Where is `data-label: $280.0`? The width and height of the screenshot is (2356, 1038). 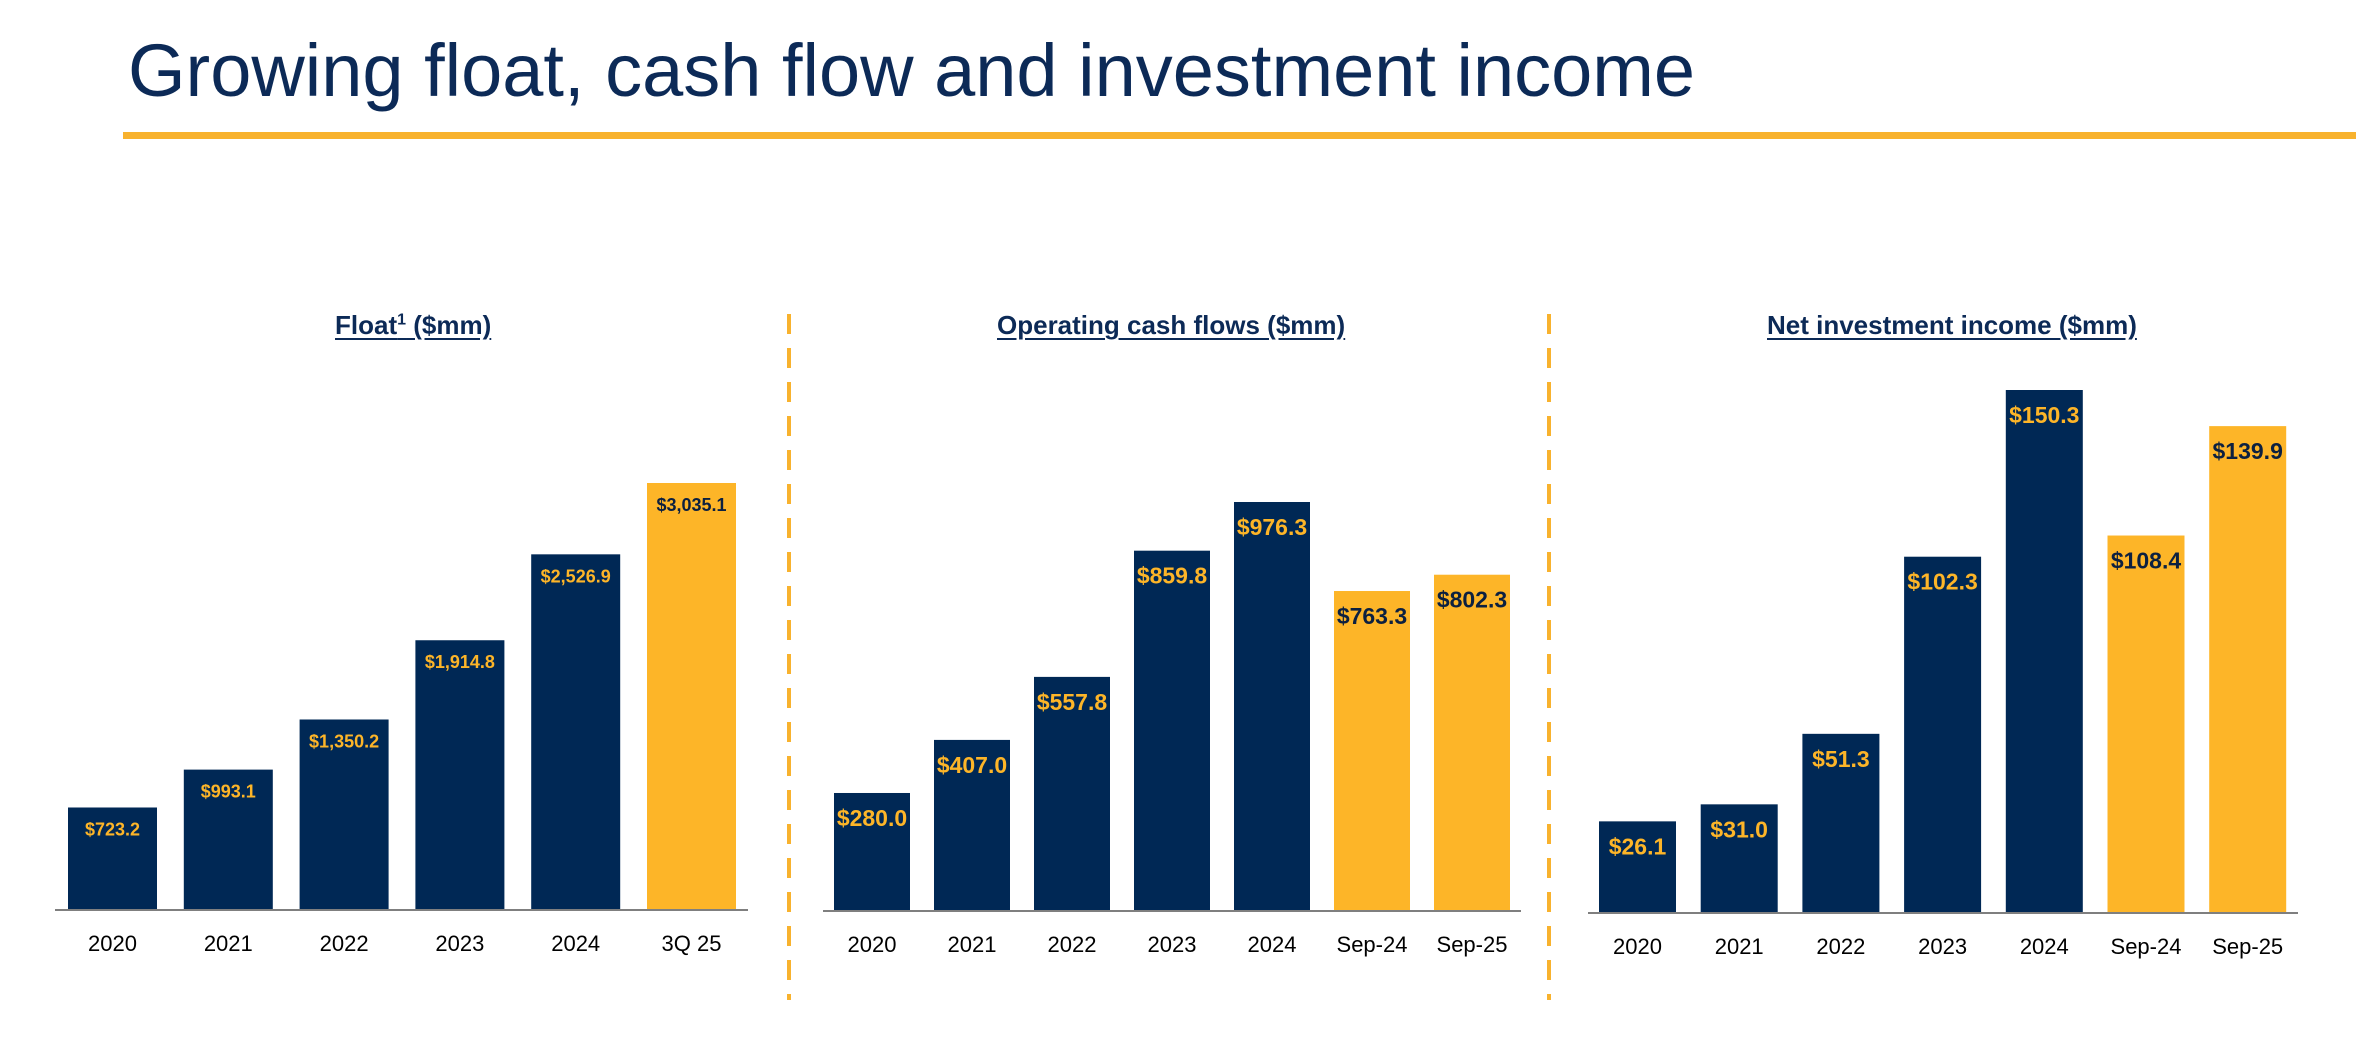
data-label: $280.0 is located at coordinates (872, 818).